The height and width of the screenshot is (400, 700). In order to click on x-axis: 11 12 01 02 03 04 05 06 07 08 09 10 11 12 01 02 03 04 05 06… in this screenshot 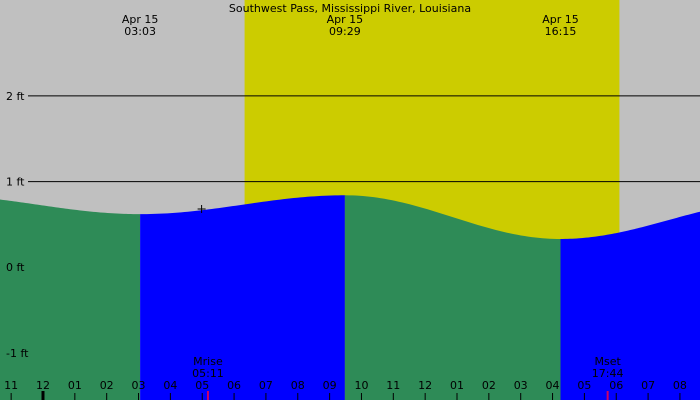, I will do `click(345, 389)`.